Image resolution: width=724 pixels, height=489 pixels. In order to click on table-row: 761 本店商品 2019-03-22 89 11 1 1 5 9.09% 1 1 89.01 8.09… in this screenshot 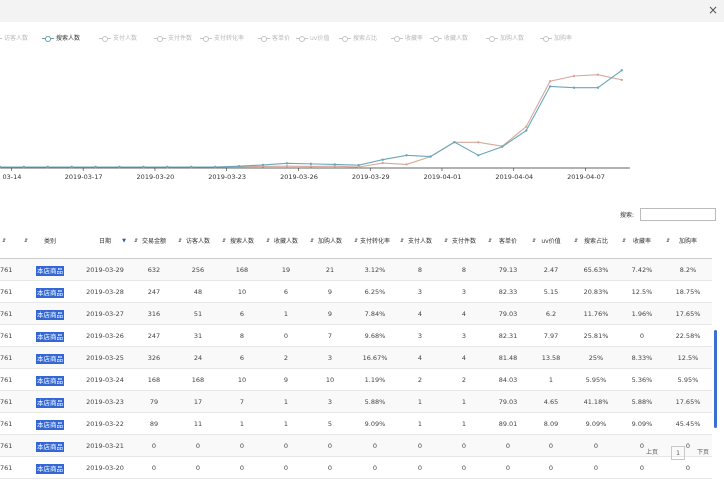, I will do `click(356, 423)`.